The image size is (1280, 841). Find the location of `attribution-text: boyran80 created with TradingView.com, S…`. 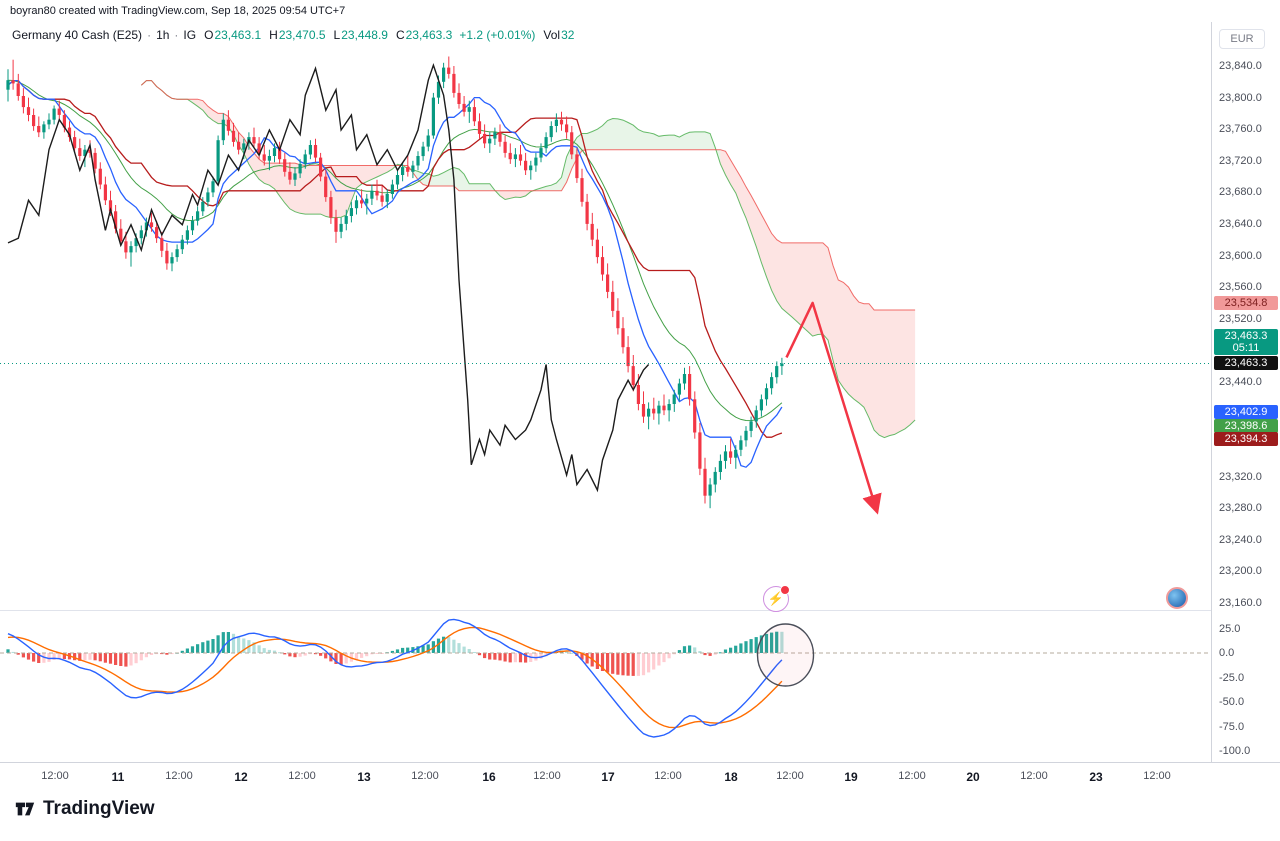

attribution-text: boyran80 created with TradingView.com, S… is located at coordinates (640, 11).